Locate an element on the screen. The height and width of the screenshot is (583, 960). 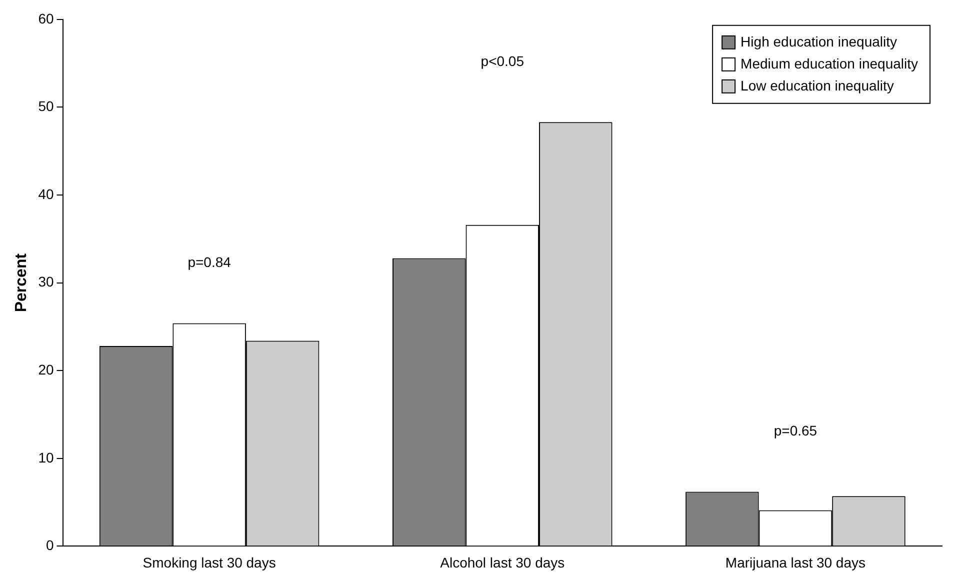
legend-label: Low education inequality is located at coordinates (817, 85).